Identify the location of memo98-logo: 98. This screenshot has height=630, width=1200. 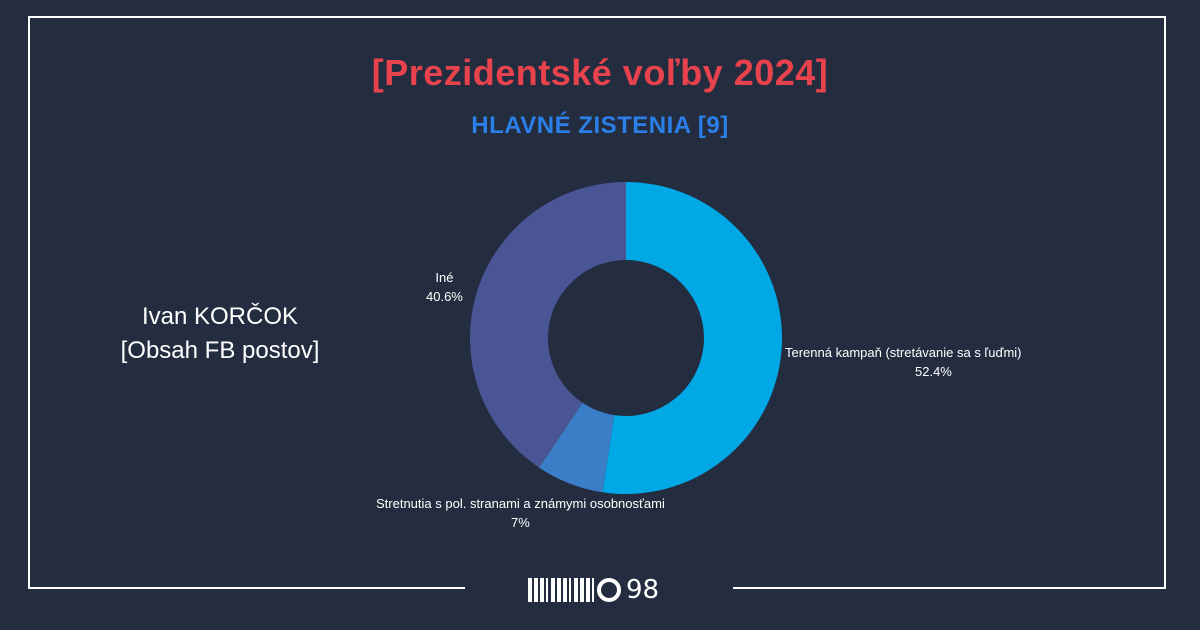
(593, 590).